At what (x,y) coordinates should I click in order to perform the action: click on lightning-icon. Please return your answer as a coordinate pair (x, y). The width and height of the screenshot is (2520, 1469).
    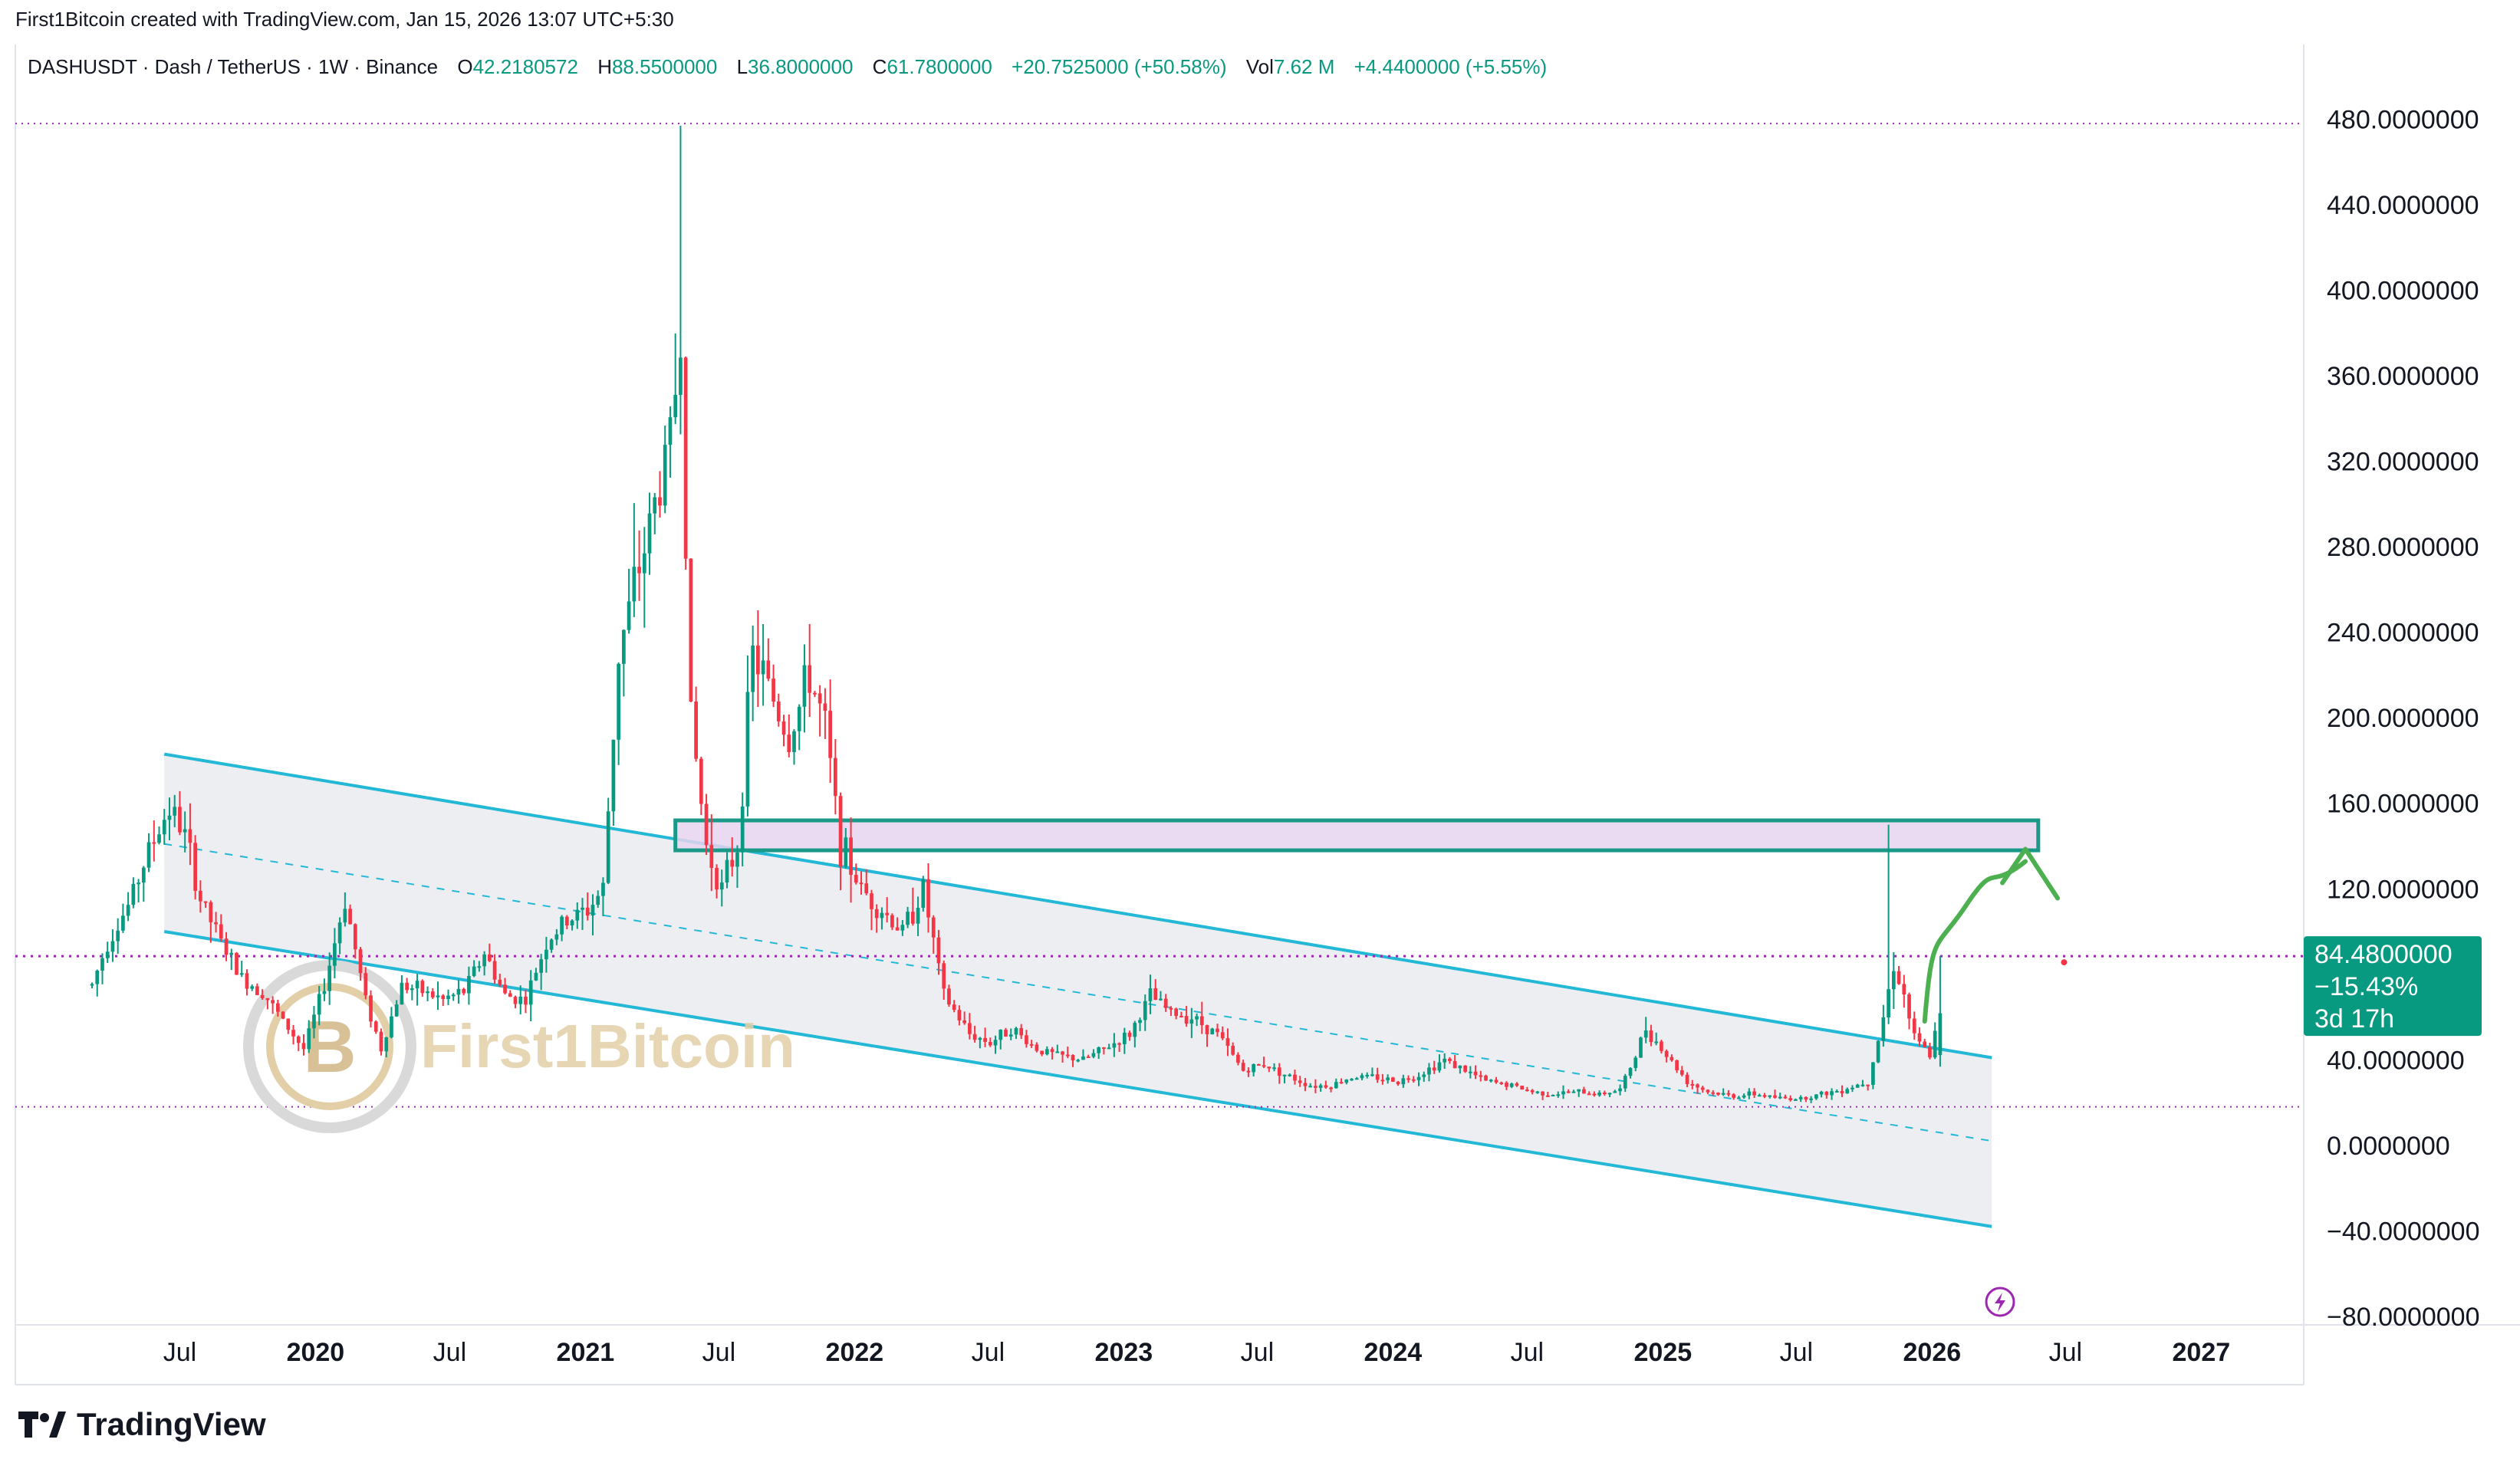
    Looking at the image, I should click on (2000, 1302).